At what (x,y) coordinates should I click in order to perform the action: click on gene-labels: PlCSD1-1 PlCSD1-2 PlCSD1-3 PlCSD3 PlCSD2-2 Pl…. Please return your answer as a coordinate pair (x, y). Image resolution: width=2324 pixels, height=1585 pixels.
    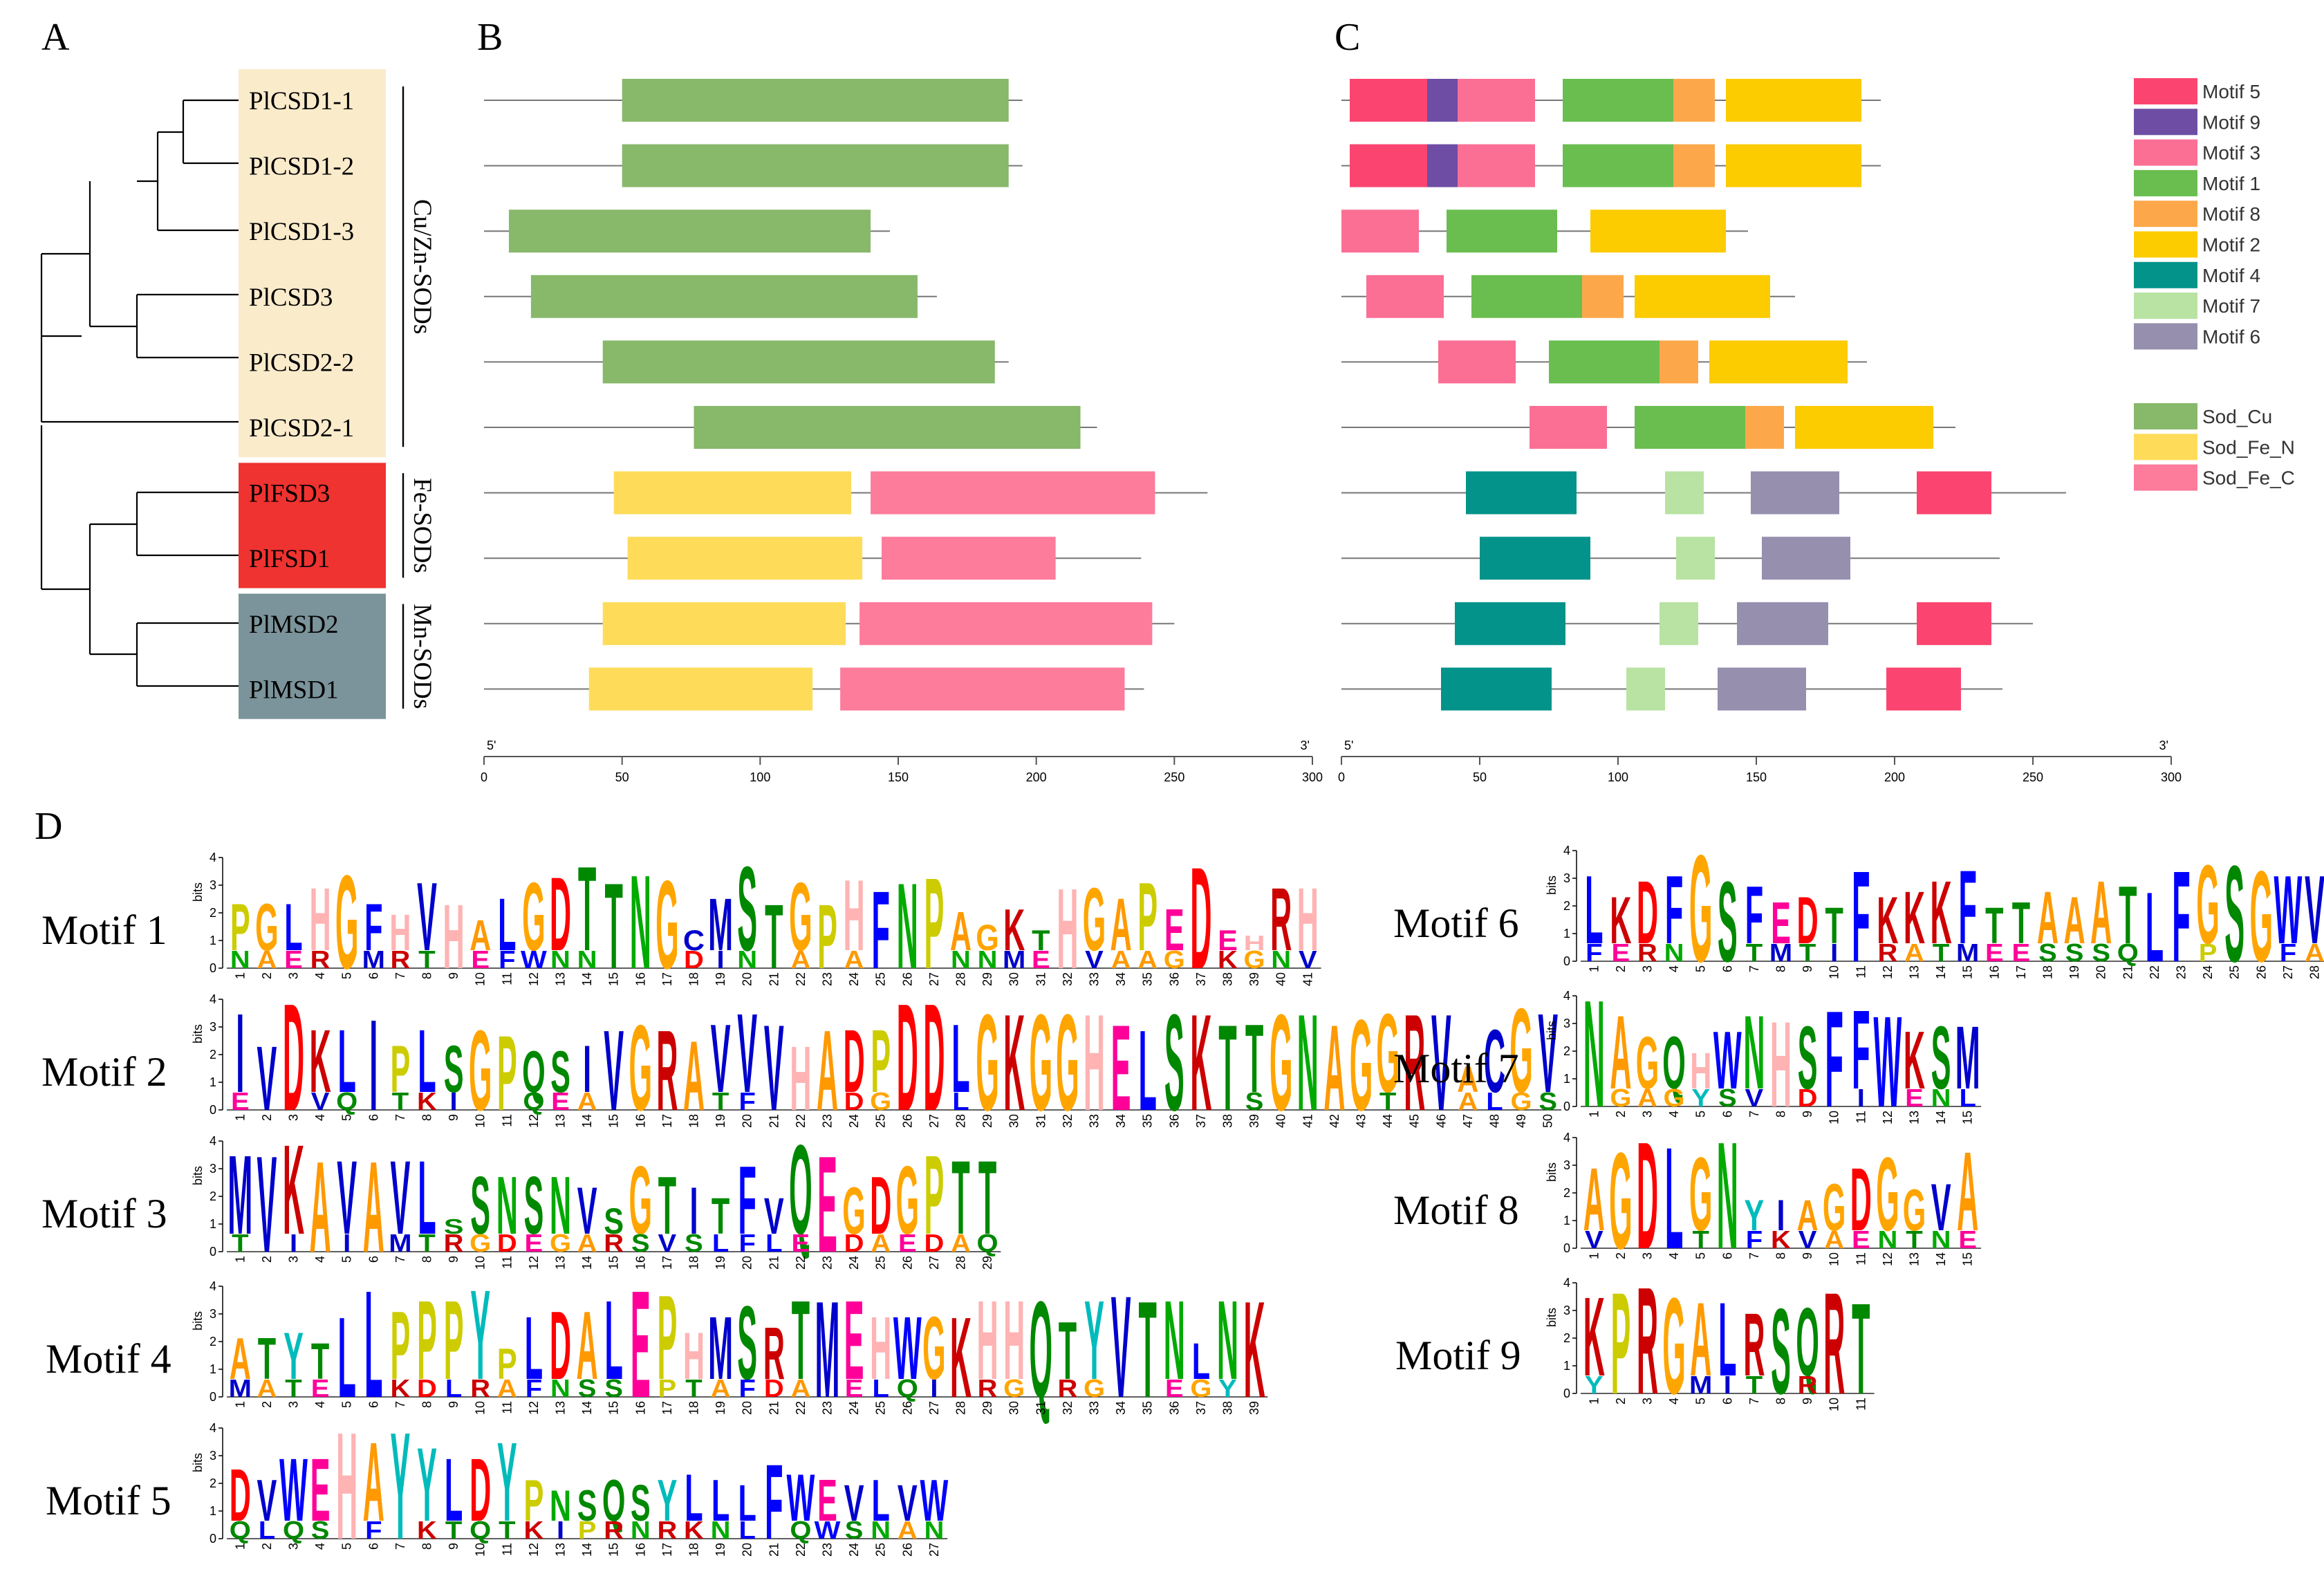
    Looking at the image, I should click on (301, 395).